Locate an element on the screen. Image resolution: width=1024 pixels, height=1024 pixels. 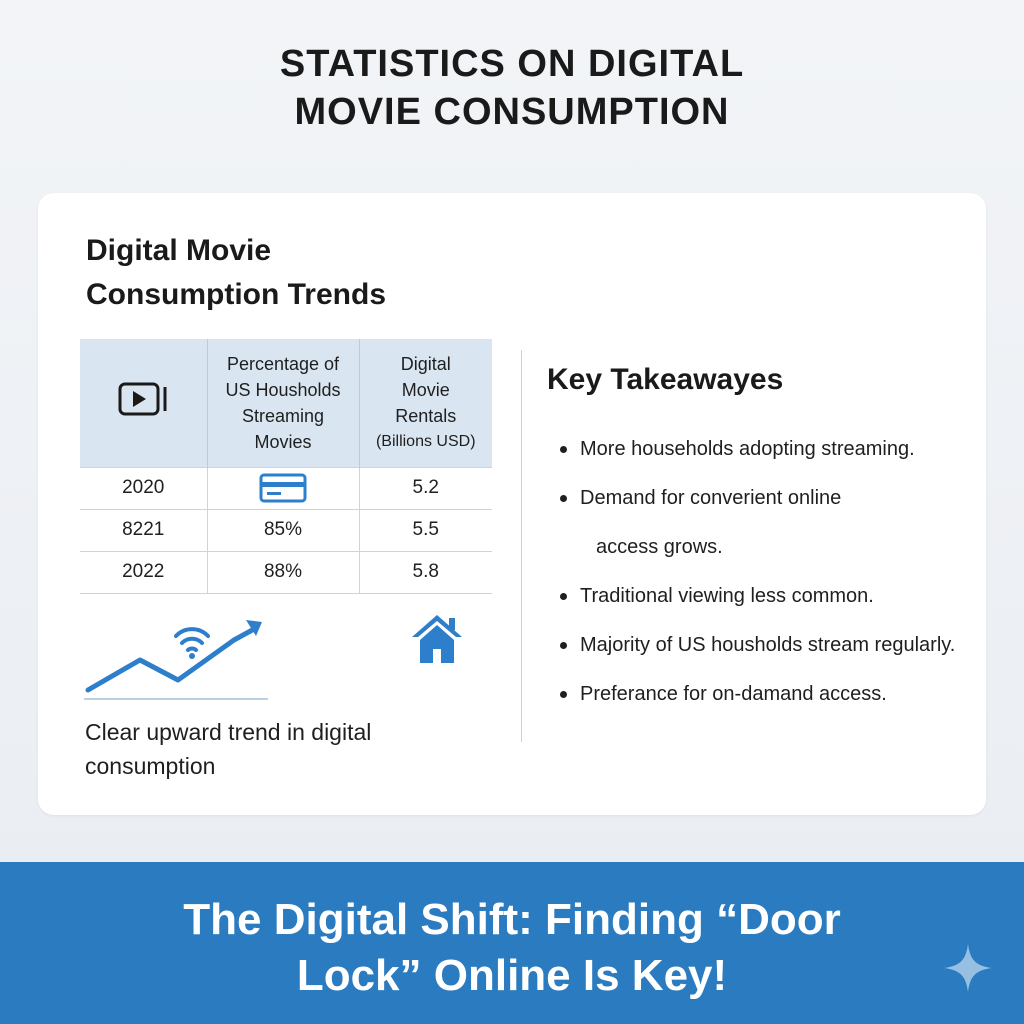
takeaway-item-continuation: access grows. is located at coordinates (659, 547).